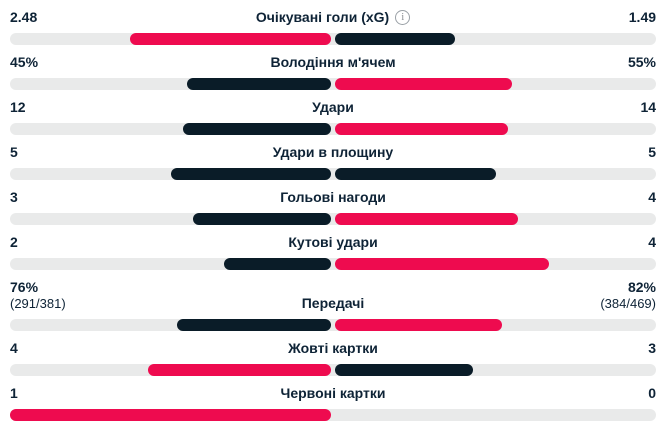 The width and height of the screenshot is (666, 429). I want to click on stat-row: 45% Володіння м'ячем 55%, so click(333, 72).